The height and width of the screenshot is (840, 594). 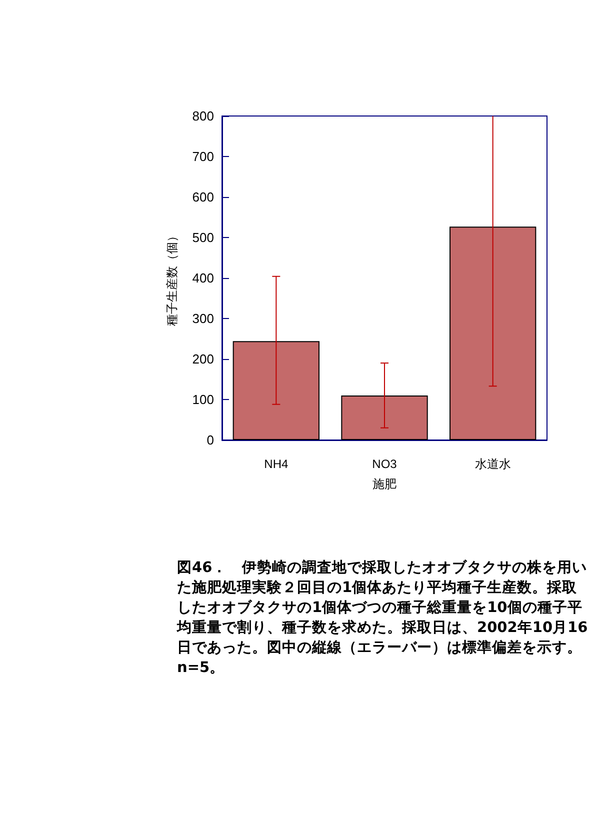 What do you see at coordinates (383, 618) in the screenshot?
I see `caption: 図46． 伊勢崎の調査地で採取したオオブタクサの株を用いた施肥処理実験２回目の1個体あたり平均種子生産数。採取したオオブタクサの1個体づつの種子総重量を10個の種子平均重量で割り、種子数を求めた。採取日は、2002年10月16日であった。図中の縦線（エラーバー）は標準偏差を示す。n=5。` at bounding box center [383, 618].